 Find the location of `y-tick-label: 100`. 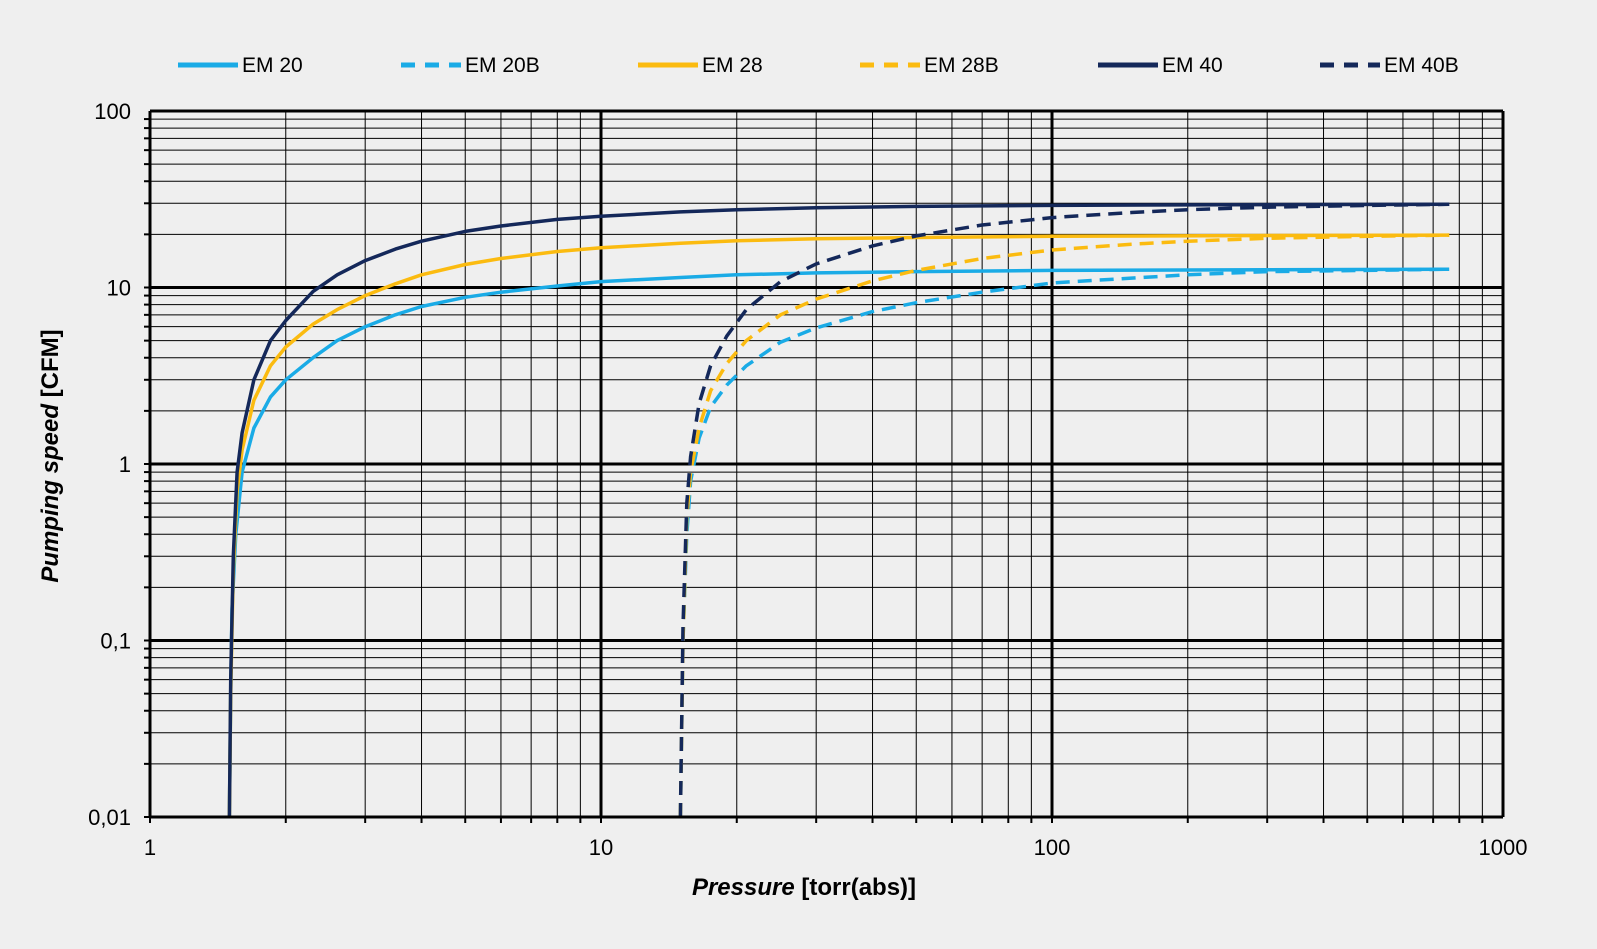

y-tick-label: 100 is located at coordinates (112, 111).